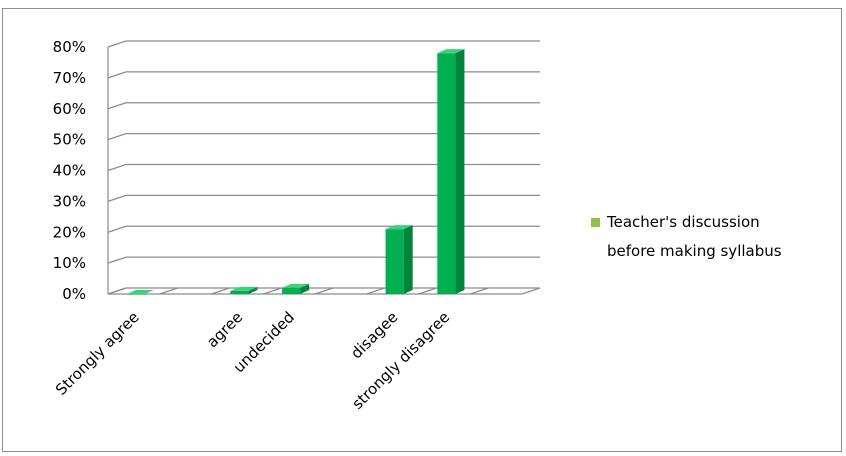  What do you see at coordinates (69, 78) in the screenshot?
I see `y-tick-label: 70%` at bounding box center [69, 78].